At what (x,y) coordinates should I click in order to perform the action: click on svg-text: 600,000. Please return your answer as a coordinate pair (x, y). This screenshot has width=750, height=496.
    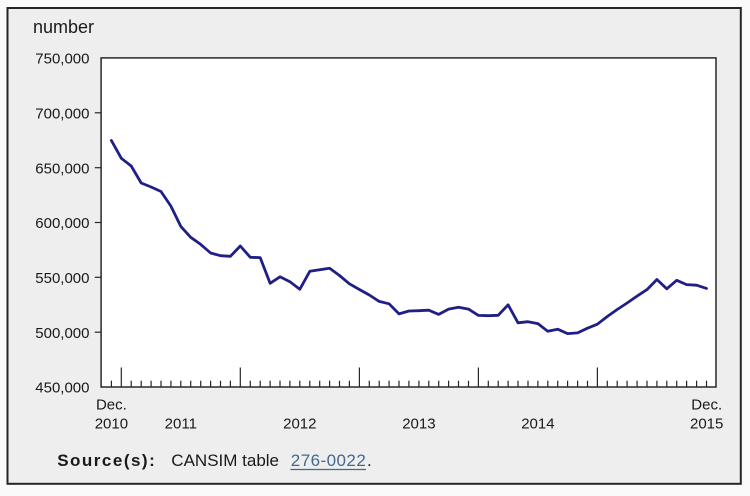
    Looking at the image, I should click on (62, 223).